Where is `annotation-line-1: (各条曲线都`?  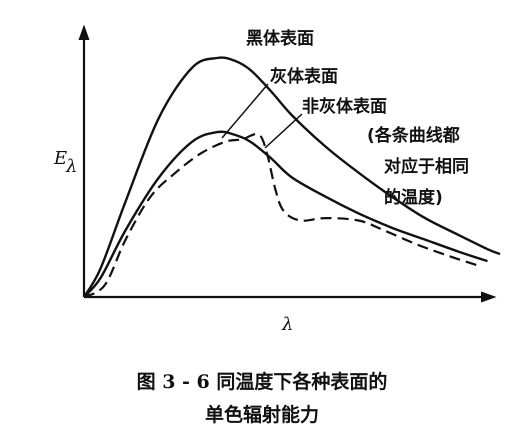
annotation-line-1: (各条曲线都 is located at coordinates (413, 135).